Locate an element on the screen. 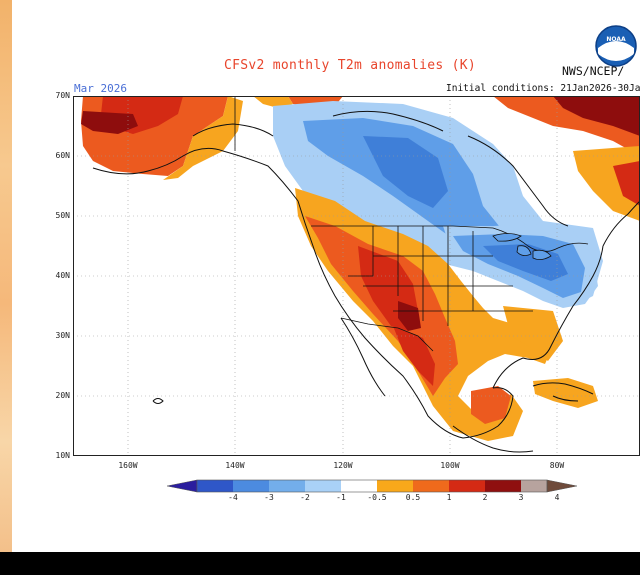  left-edge-strip is located at coordinates (6, 276).